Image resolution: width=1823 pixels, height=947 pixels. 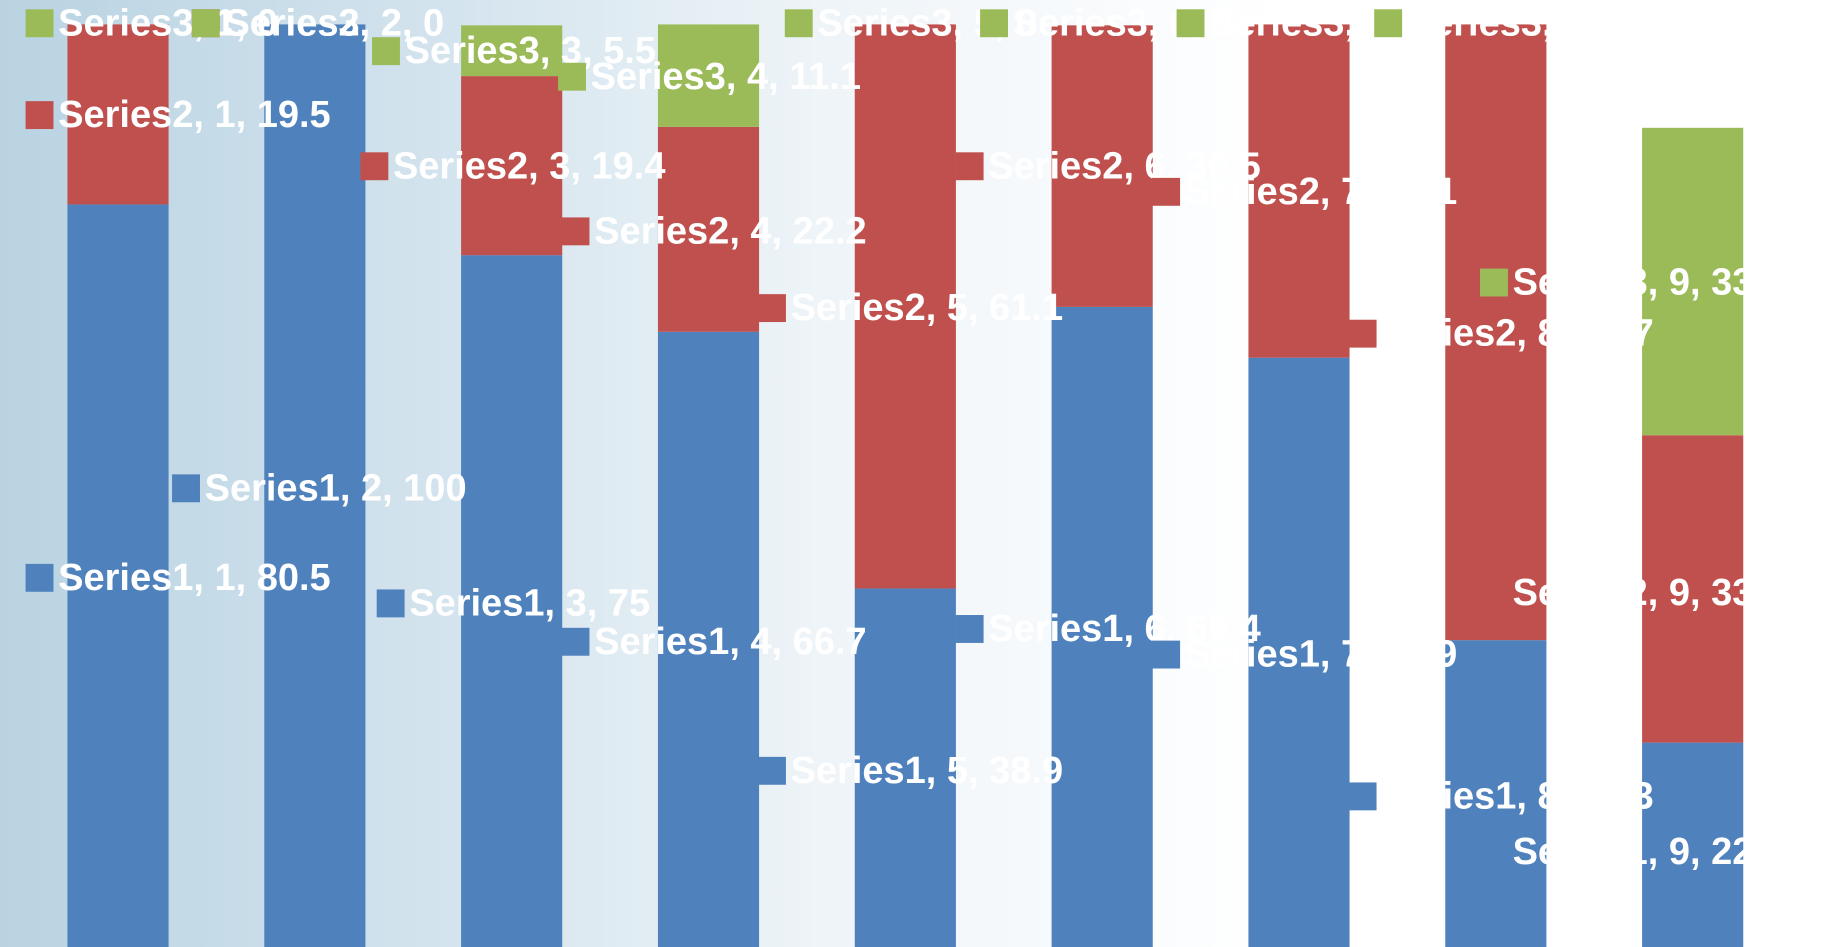 What do you see at coordinates (1517, 23) in the screenshot?
I see `data-label: Series3, 8, 0` at bounding box center [1517, 23].